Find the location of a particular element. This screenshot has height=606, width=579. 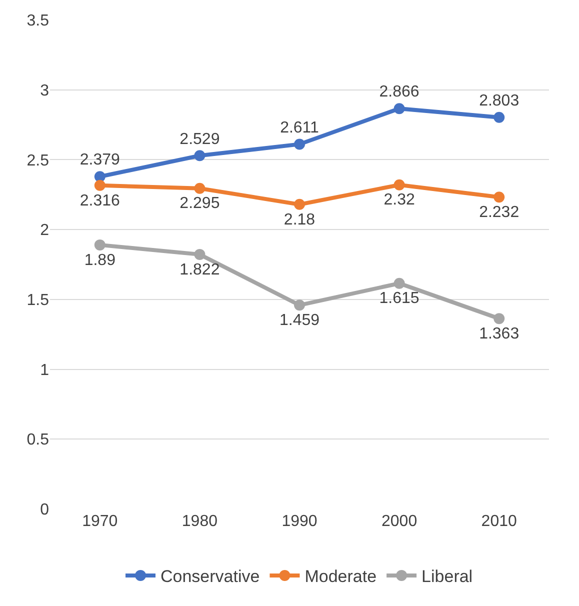

x-tick-label: 2000 is located at coordinates (400, 521).